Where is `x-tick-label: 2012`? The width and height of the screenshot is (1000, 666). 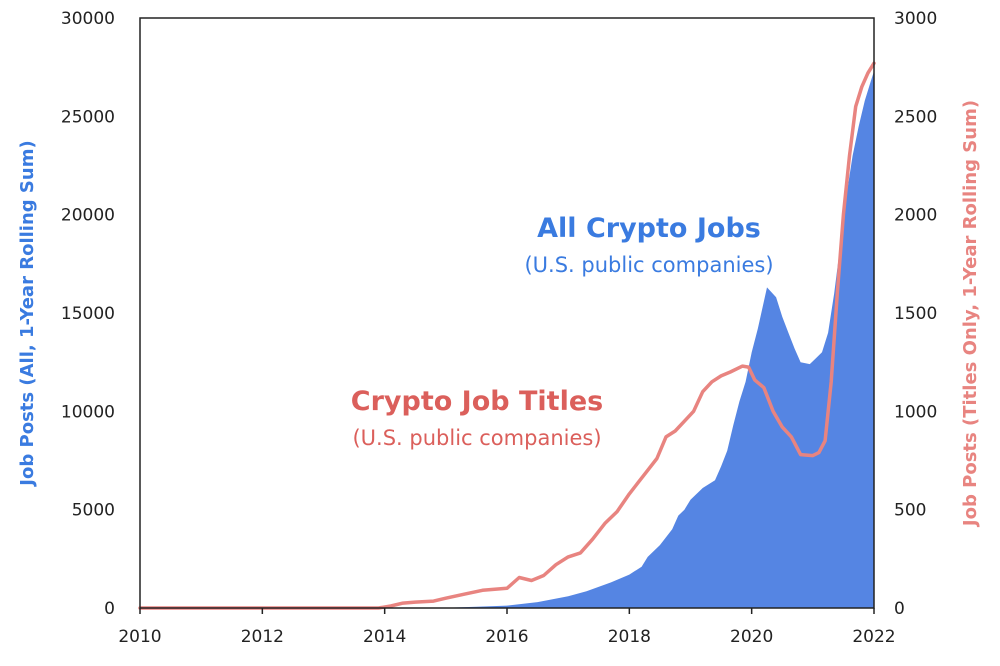
x-tick-label: 2012 is located at coordinates (262, 637).